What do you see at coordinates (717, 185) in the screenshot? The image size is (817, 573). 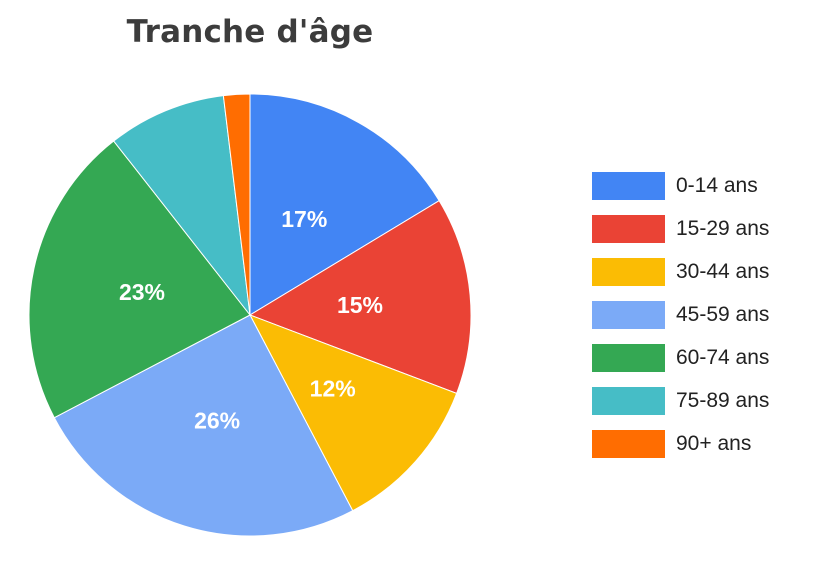 I see `legend-label: 0-14 ans` at bounding box center [717, 185].